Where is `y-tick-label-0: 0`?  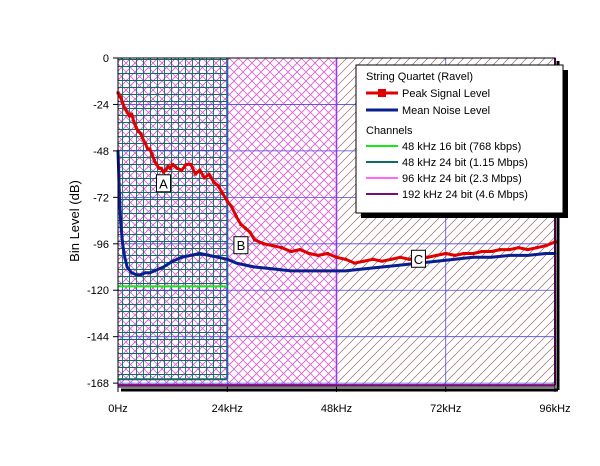 y-tick-label-0: 0 is located at coordinates (106, 59).